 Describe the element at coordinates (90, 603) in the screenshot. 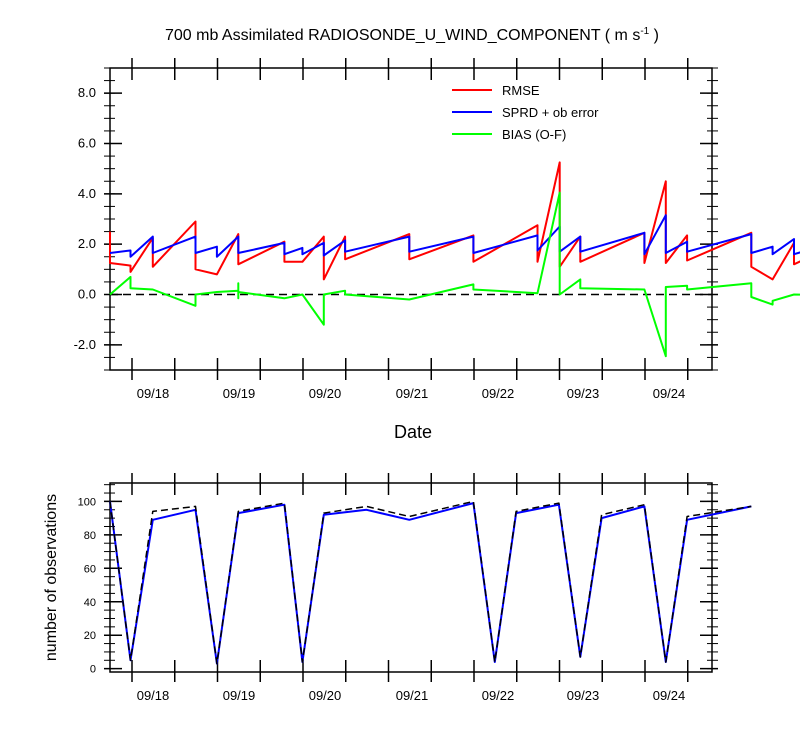

I see `y-tick-label: 40` at that location.